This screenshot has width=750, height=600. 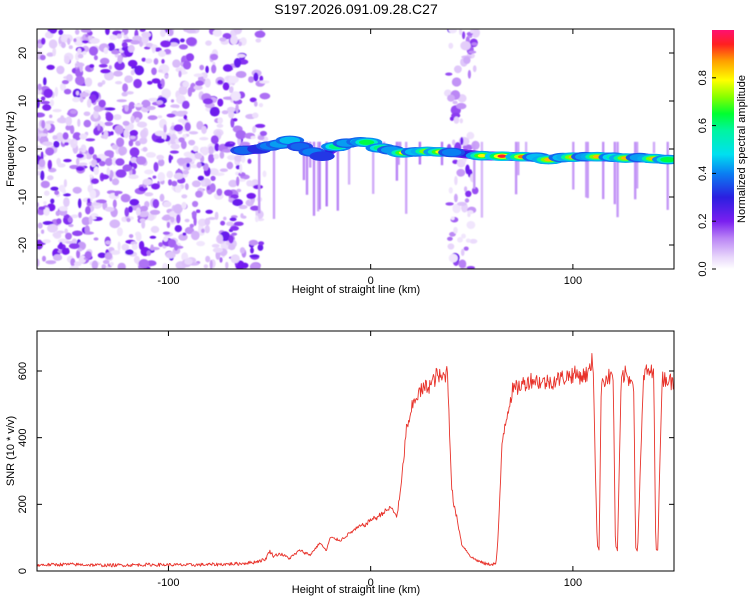 What do you see at coordinates (356, 9) in the screenshot?
I see `chart-title: S197.2026.091.09.28.C27` at bounding box center [356, 9].